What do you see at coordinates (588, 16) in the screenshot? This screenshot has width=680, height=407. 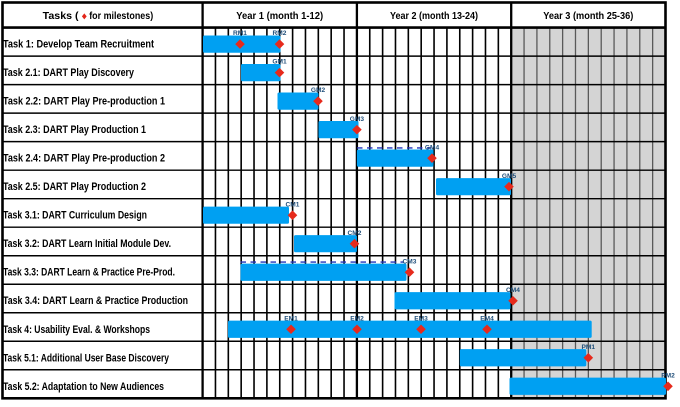 I see `svg-text: Year 3 (month 25-36)` at bounding box center [588, 16].